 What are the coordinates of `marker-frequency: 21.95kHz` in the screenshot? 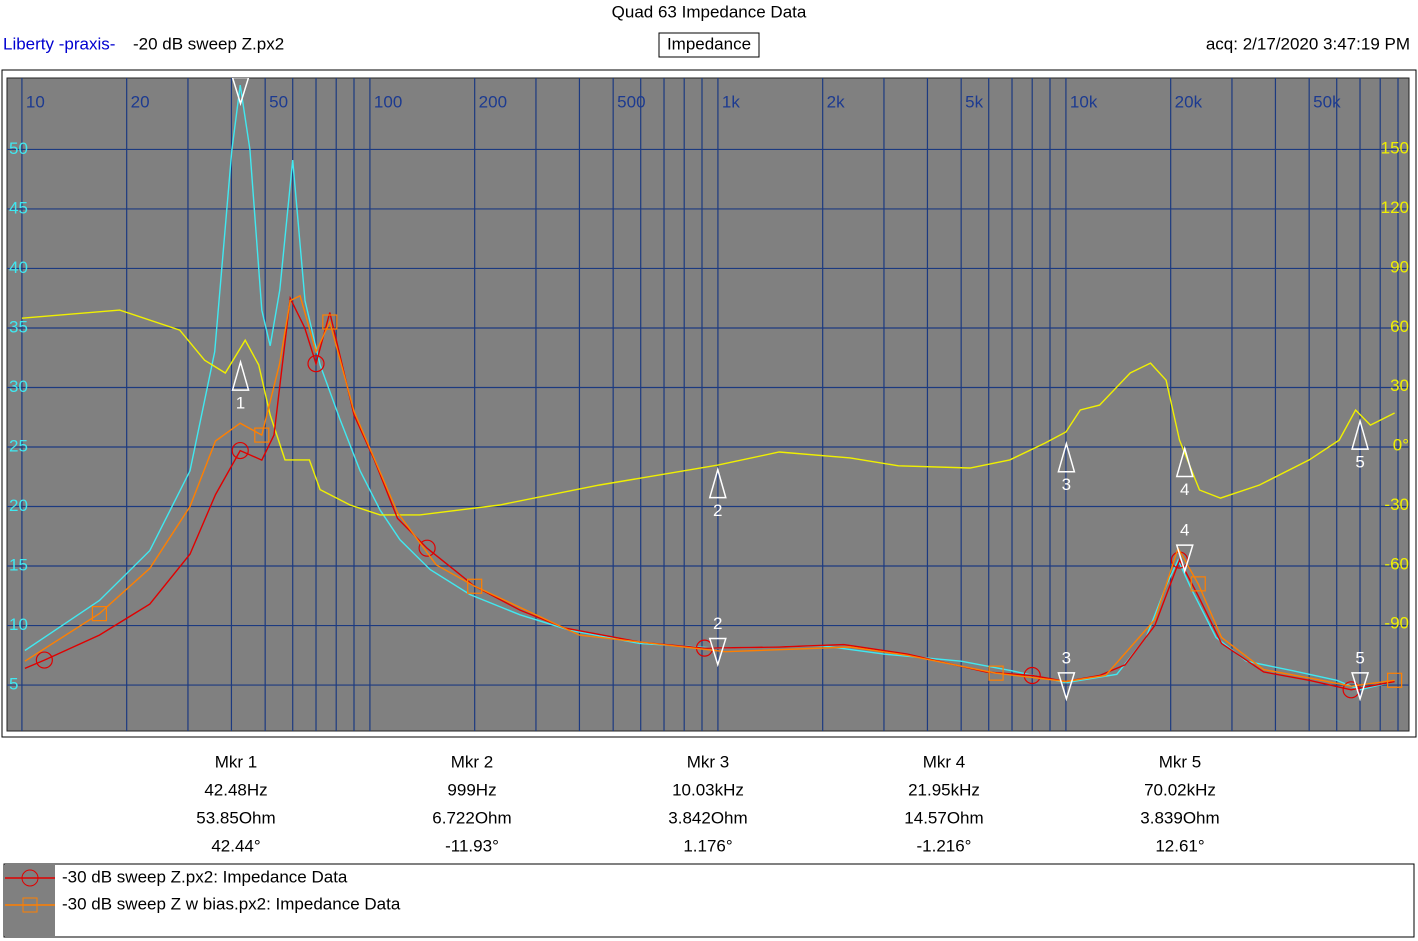 It's located at (944, 789).